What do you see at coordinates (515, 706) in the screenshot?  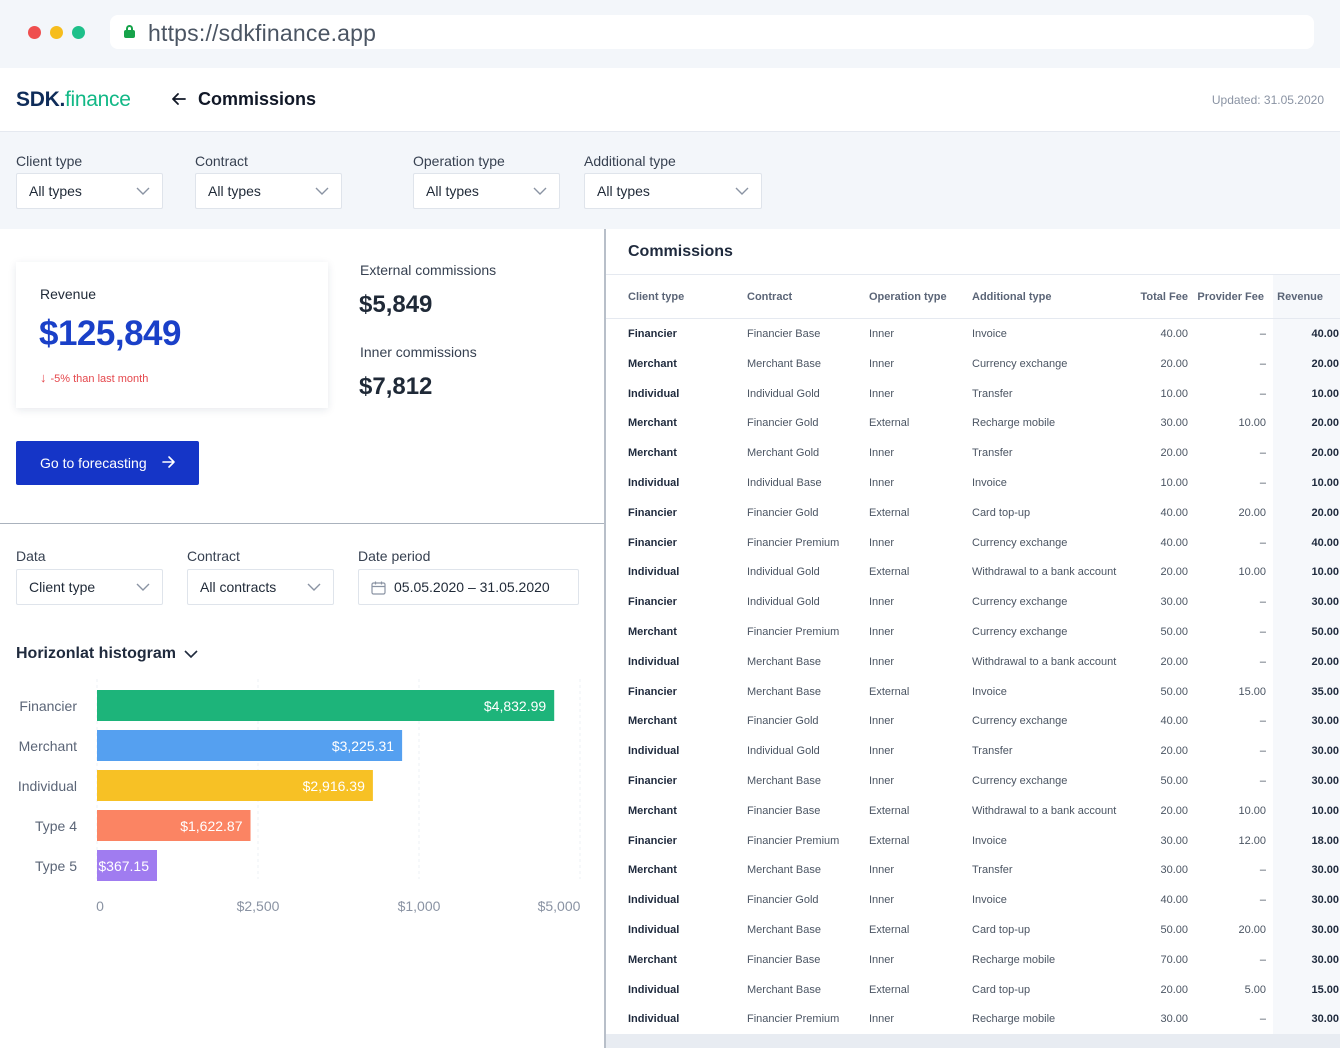 I see `bar-value-label: $4,832.99` at bounding box center [515, 706].